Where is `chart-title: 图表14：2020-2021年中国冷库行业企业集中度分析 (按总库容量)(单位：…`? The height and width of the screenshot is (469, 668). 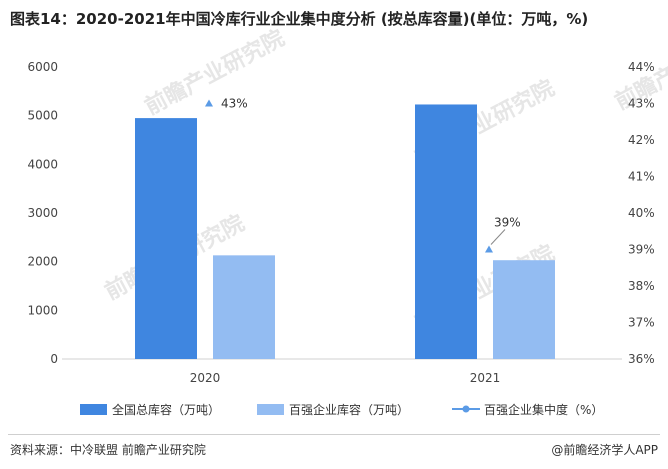 chart-title: 图表14：2020-2021年中国冷库行业企业集中度分析 (按总库容量)(单位：… is located at coordinates (299, 19).